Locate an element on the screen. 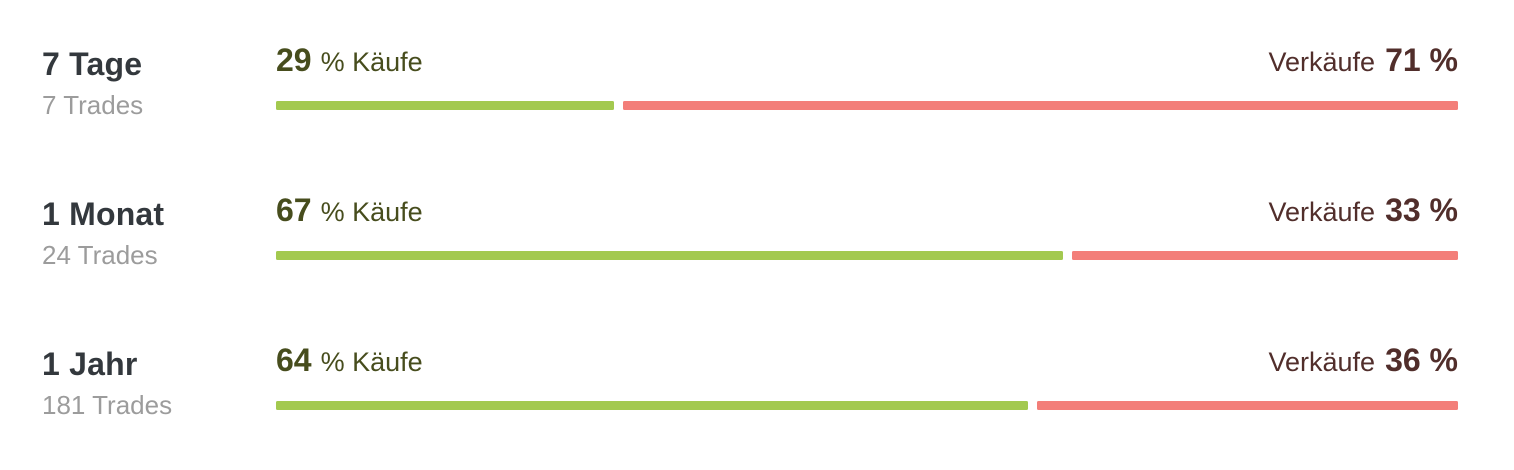 The image size is (1514, 470). sell-percentage-label: Verkäufe 71 % is located at coordinates (1363, 60).